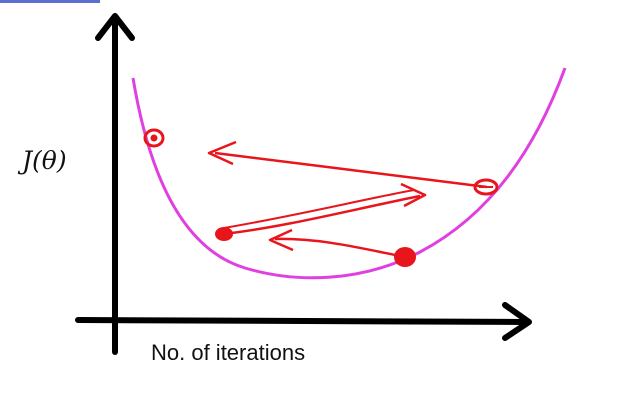 The width and height of the screenshot is (632, 406). I want to click on arrow-step-2-back, so click(319, 209).